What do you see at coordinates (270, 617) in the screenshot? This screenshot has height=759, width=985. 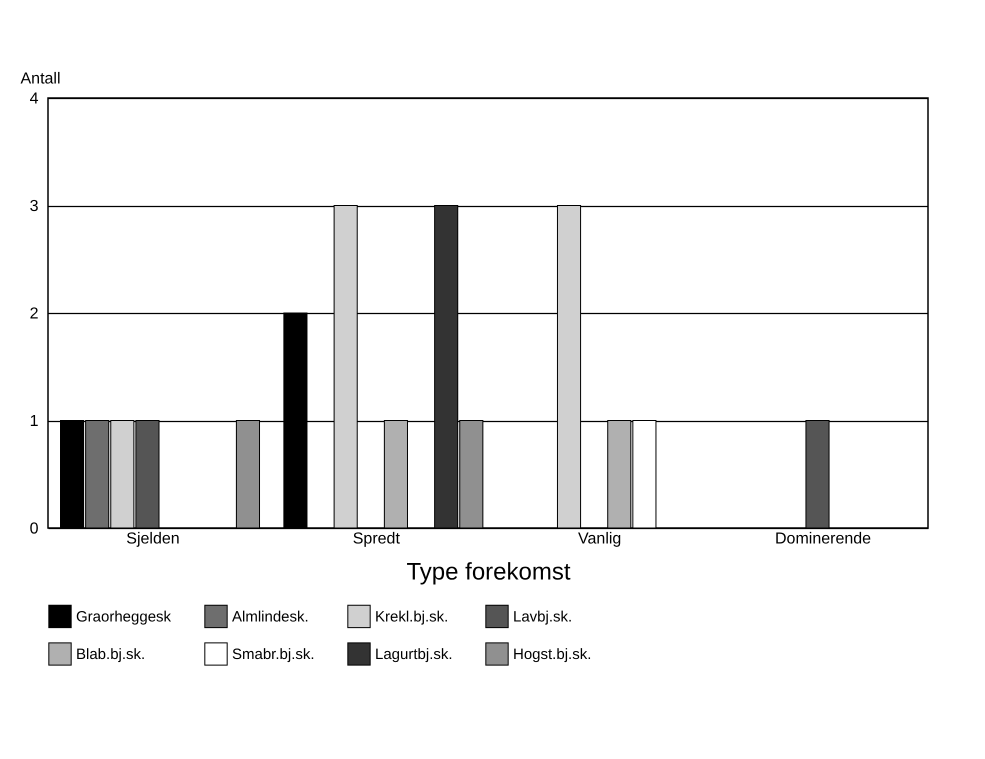 I see `legend-label: Almlindesk.` at bounding box center [270, 617].